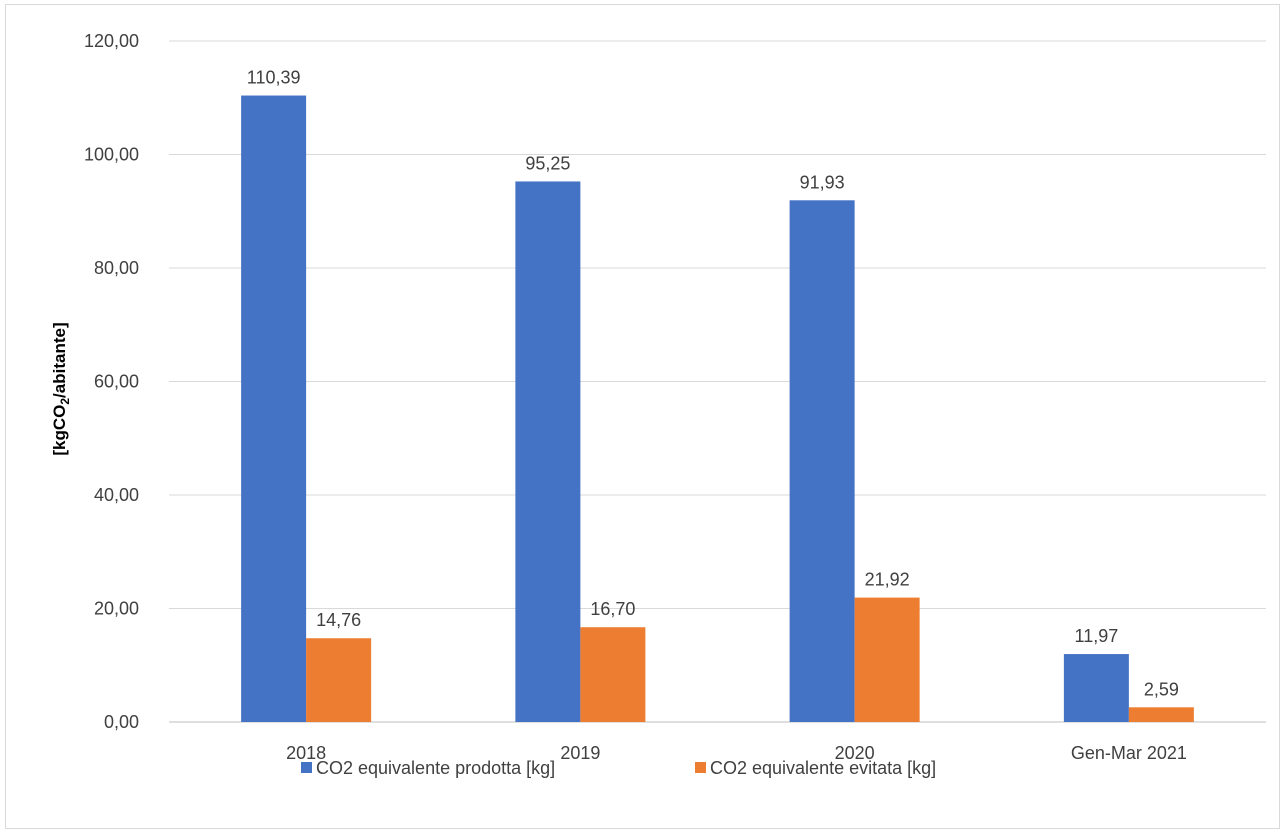 This screenshot has width=1285, height=833. Describe the element at coordinates (887, 580) in the screenshot. I see `data-label: 21,92` at that location.